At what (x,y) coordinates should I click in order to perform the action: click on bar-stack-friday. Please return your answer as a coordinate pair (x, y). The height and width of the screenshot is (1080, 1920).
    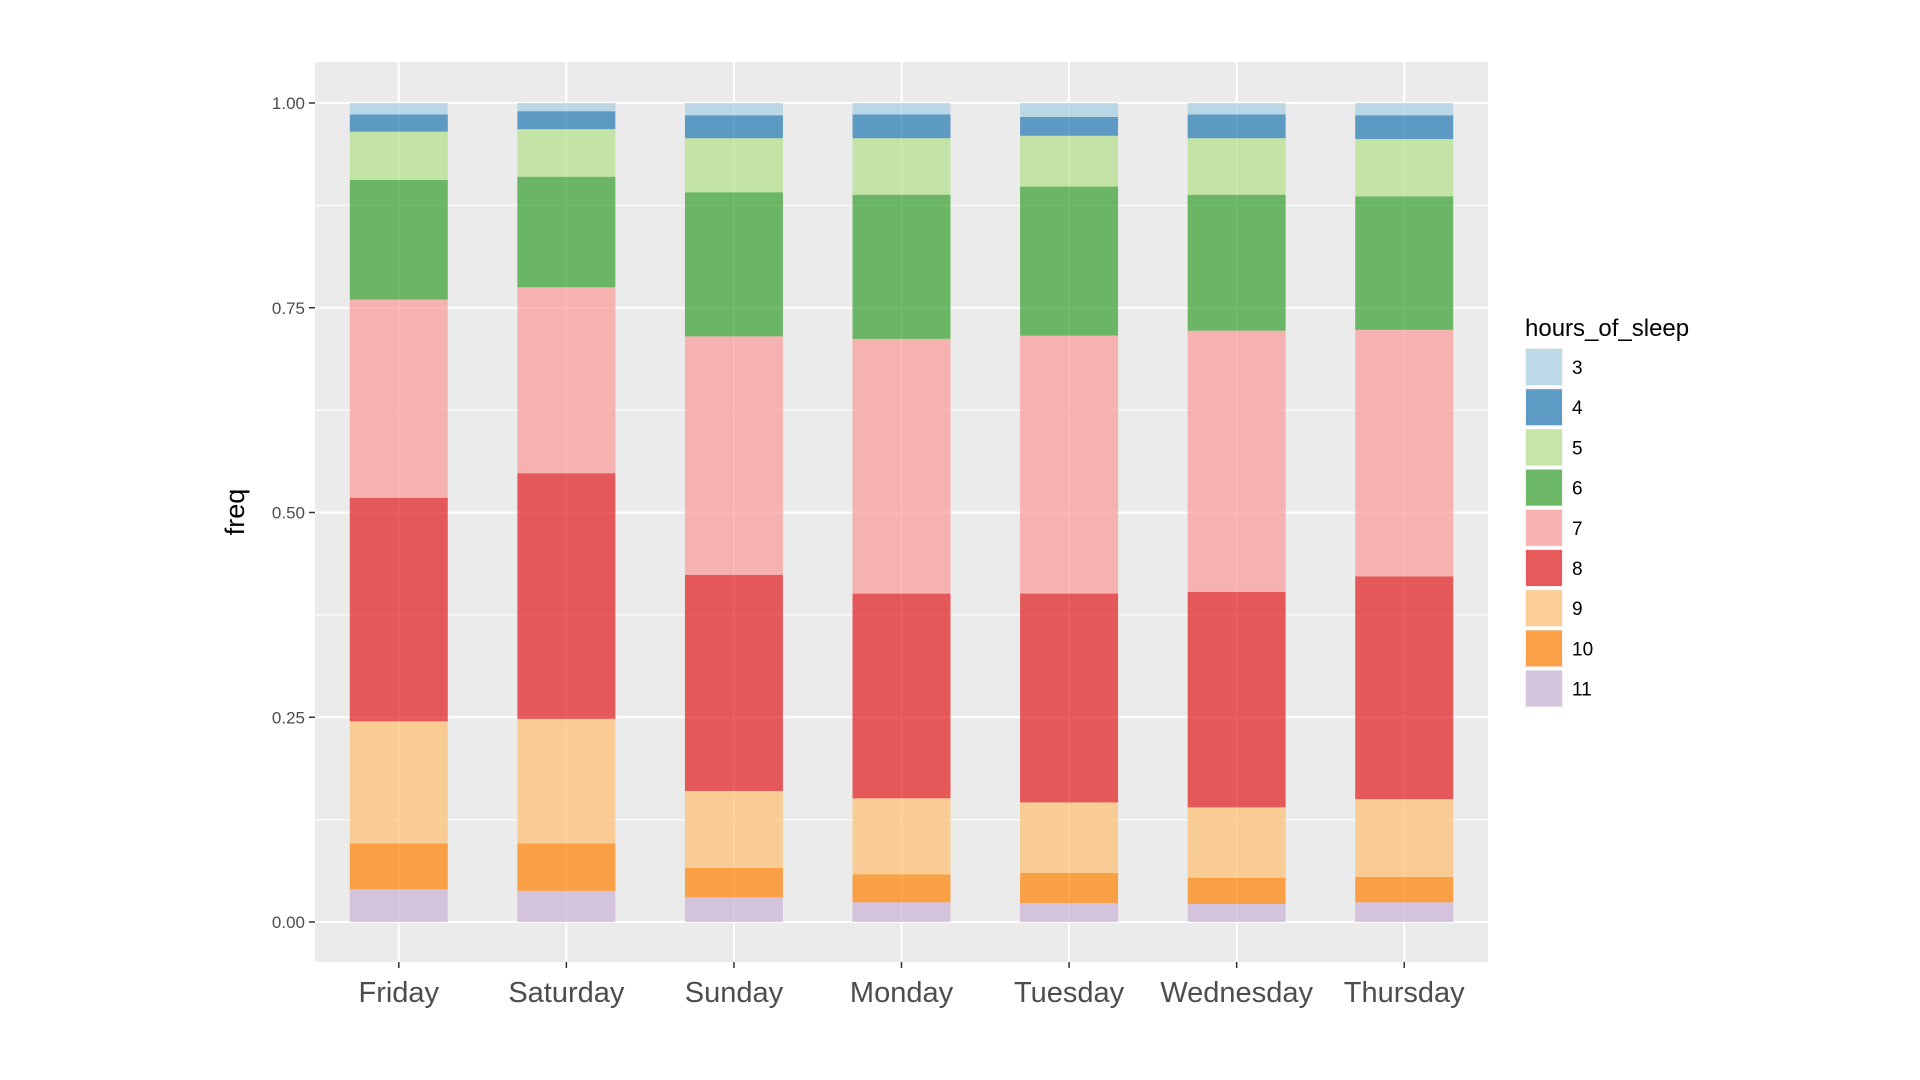
    Looking at the image, I should click on (398, 512).